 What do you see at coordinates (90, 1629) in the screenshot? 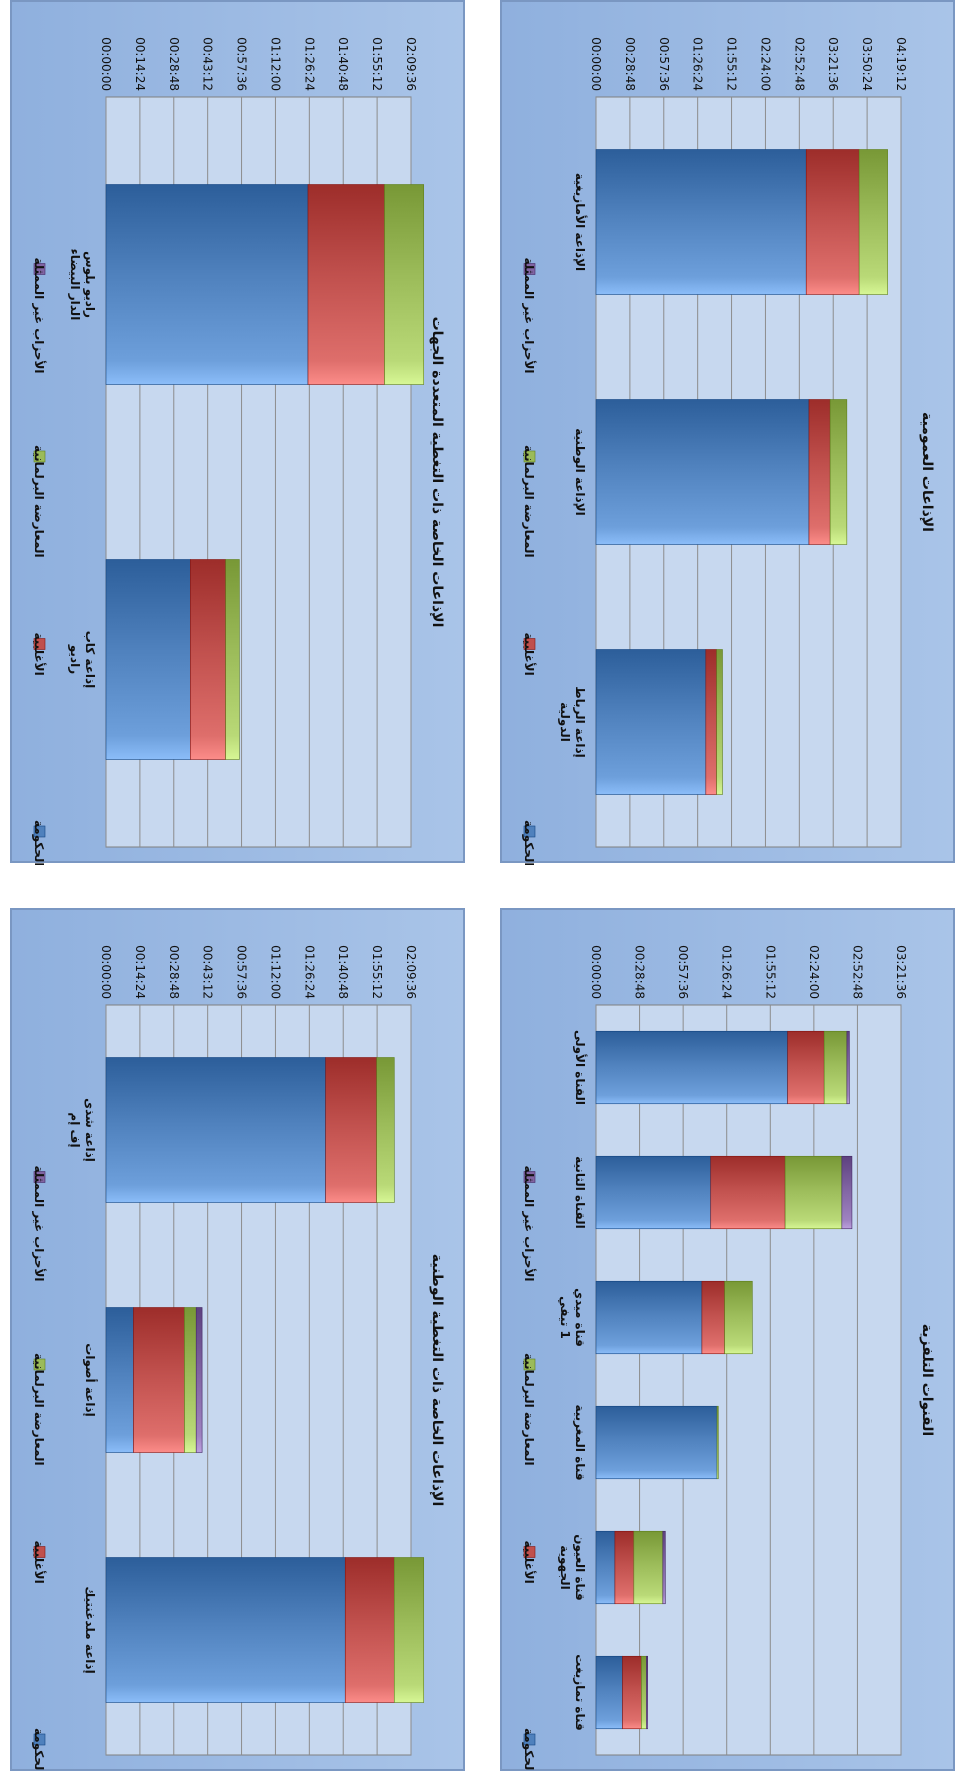
I see `x-category-label: إذاعة ملدغنتيك` at bounding box center [90, 1629].